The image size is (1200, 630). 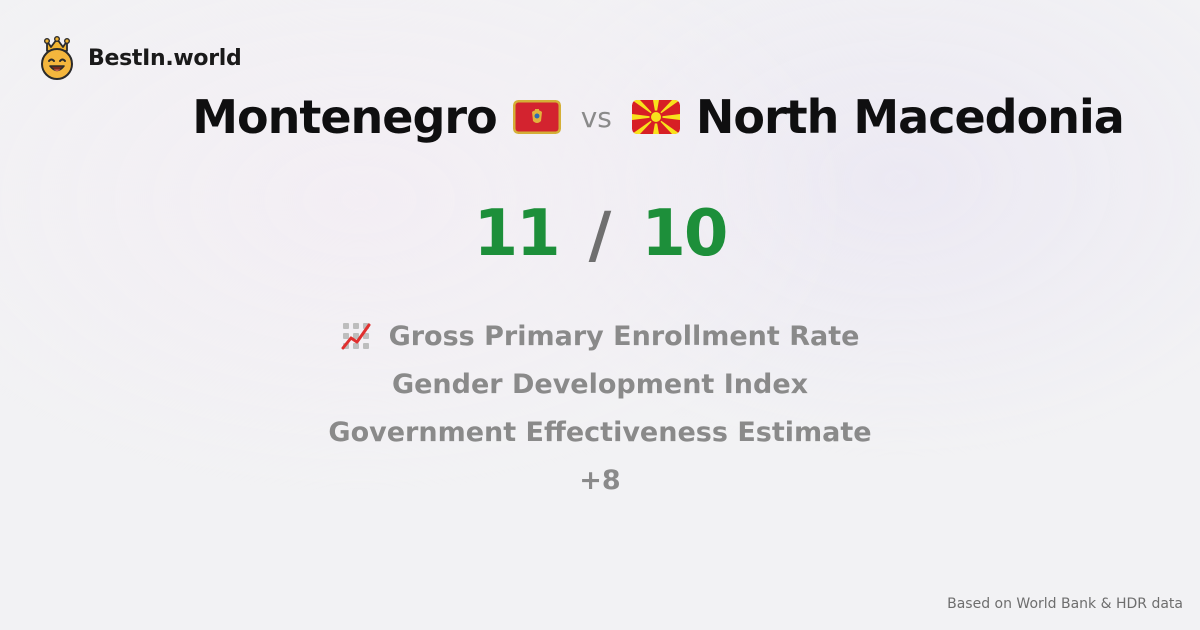 I want to click on comparison-title: Montenegro vs North Macedonia, so click(x=600, y=117).